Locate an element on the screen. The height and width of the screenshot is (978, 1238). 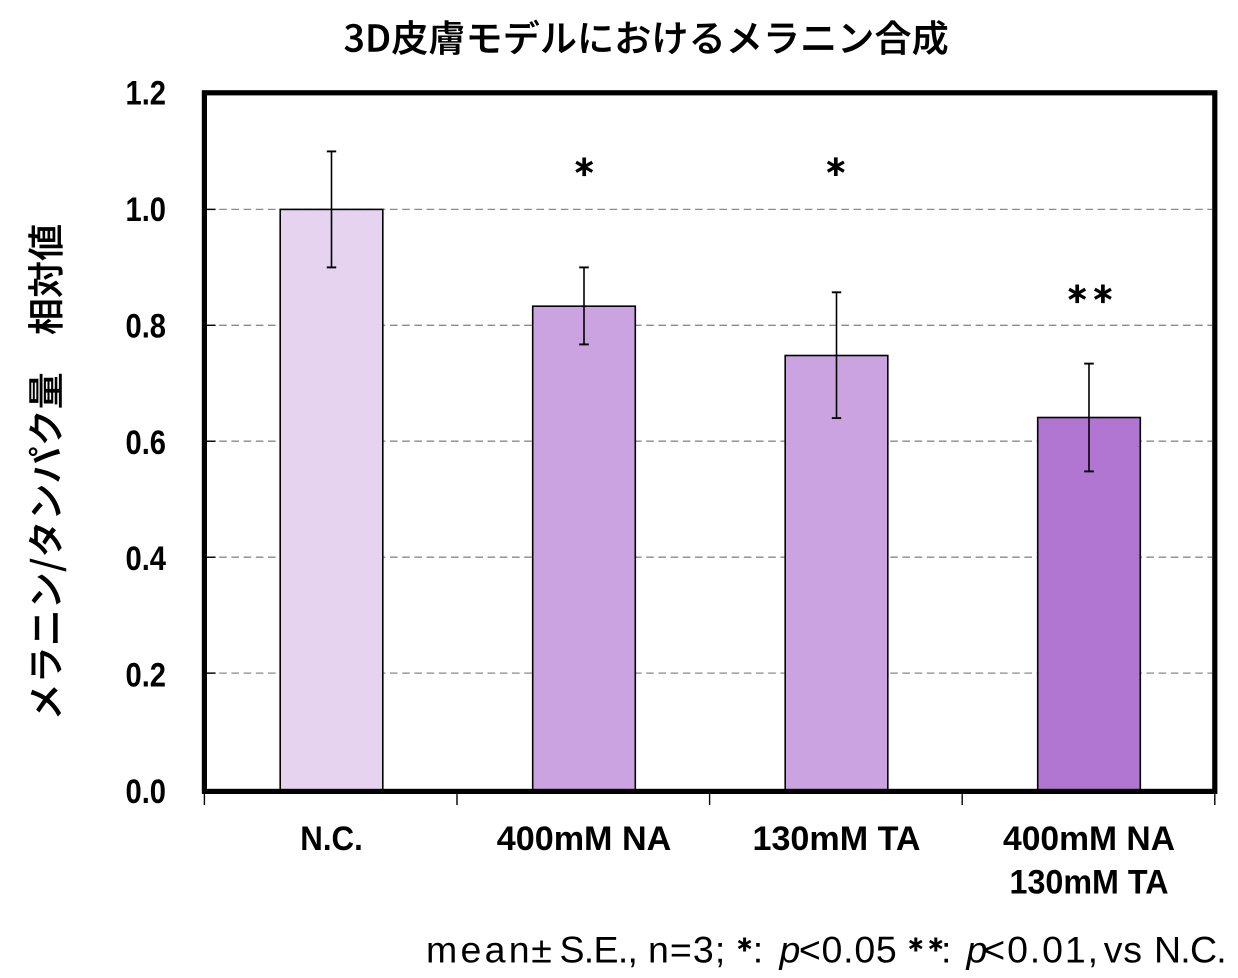
svg-text: <0.01, is located at coordinates (1041, 949).